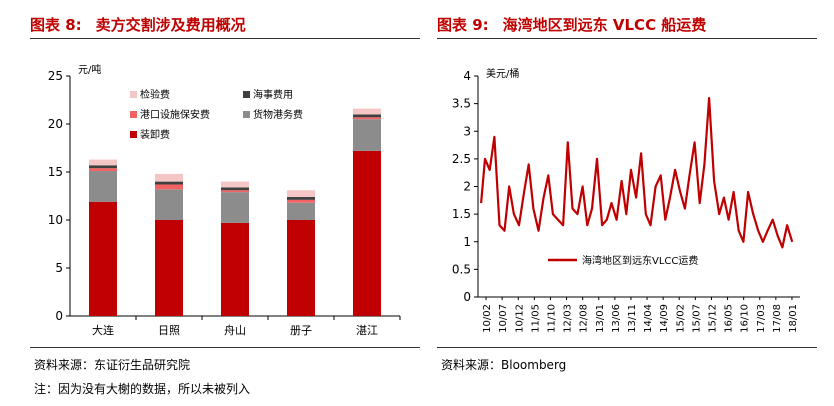 Image resolution: width=834 pixels, height=406 pixels. What do you see at coordinates (467, 76) in the screenshot?
I see `right-y-tick-label: 4` at bounding box center [467, 76].